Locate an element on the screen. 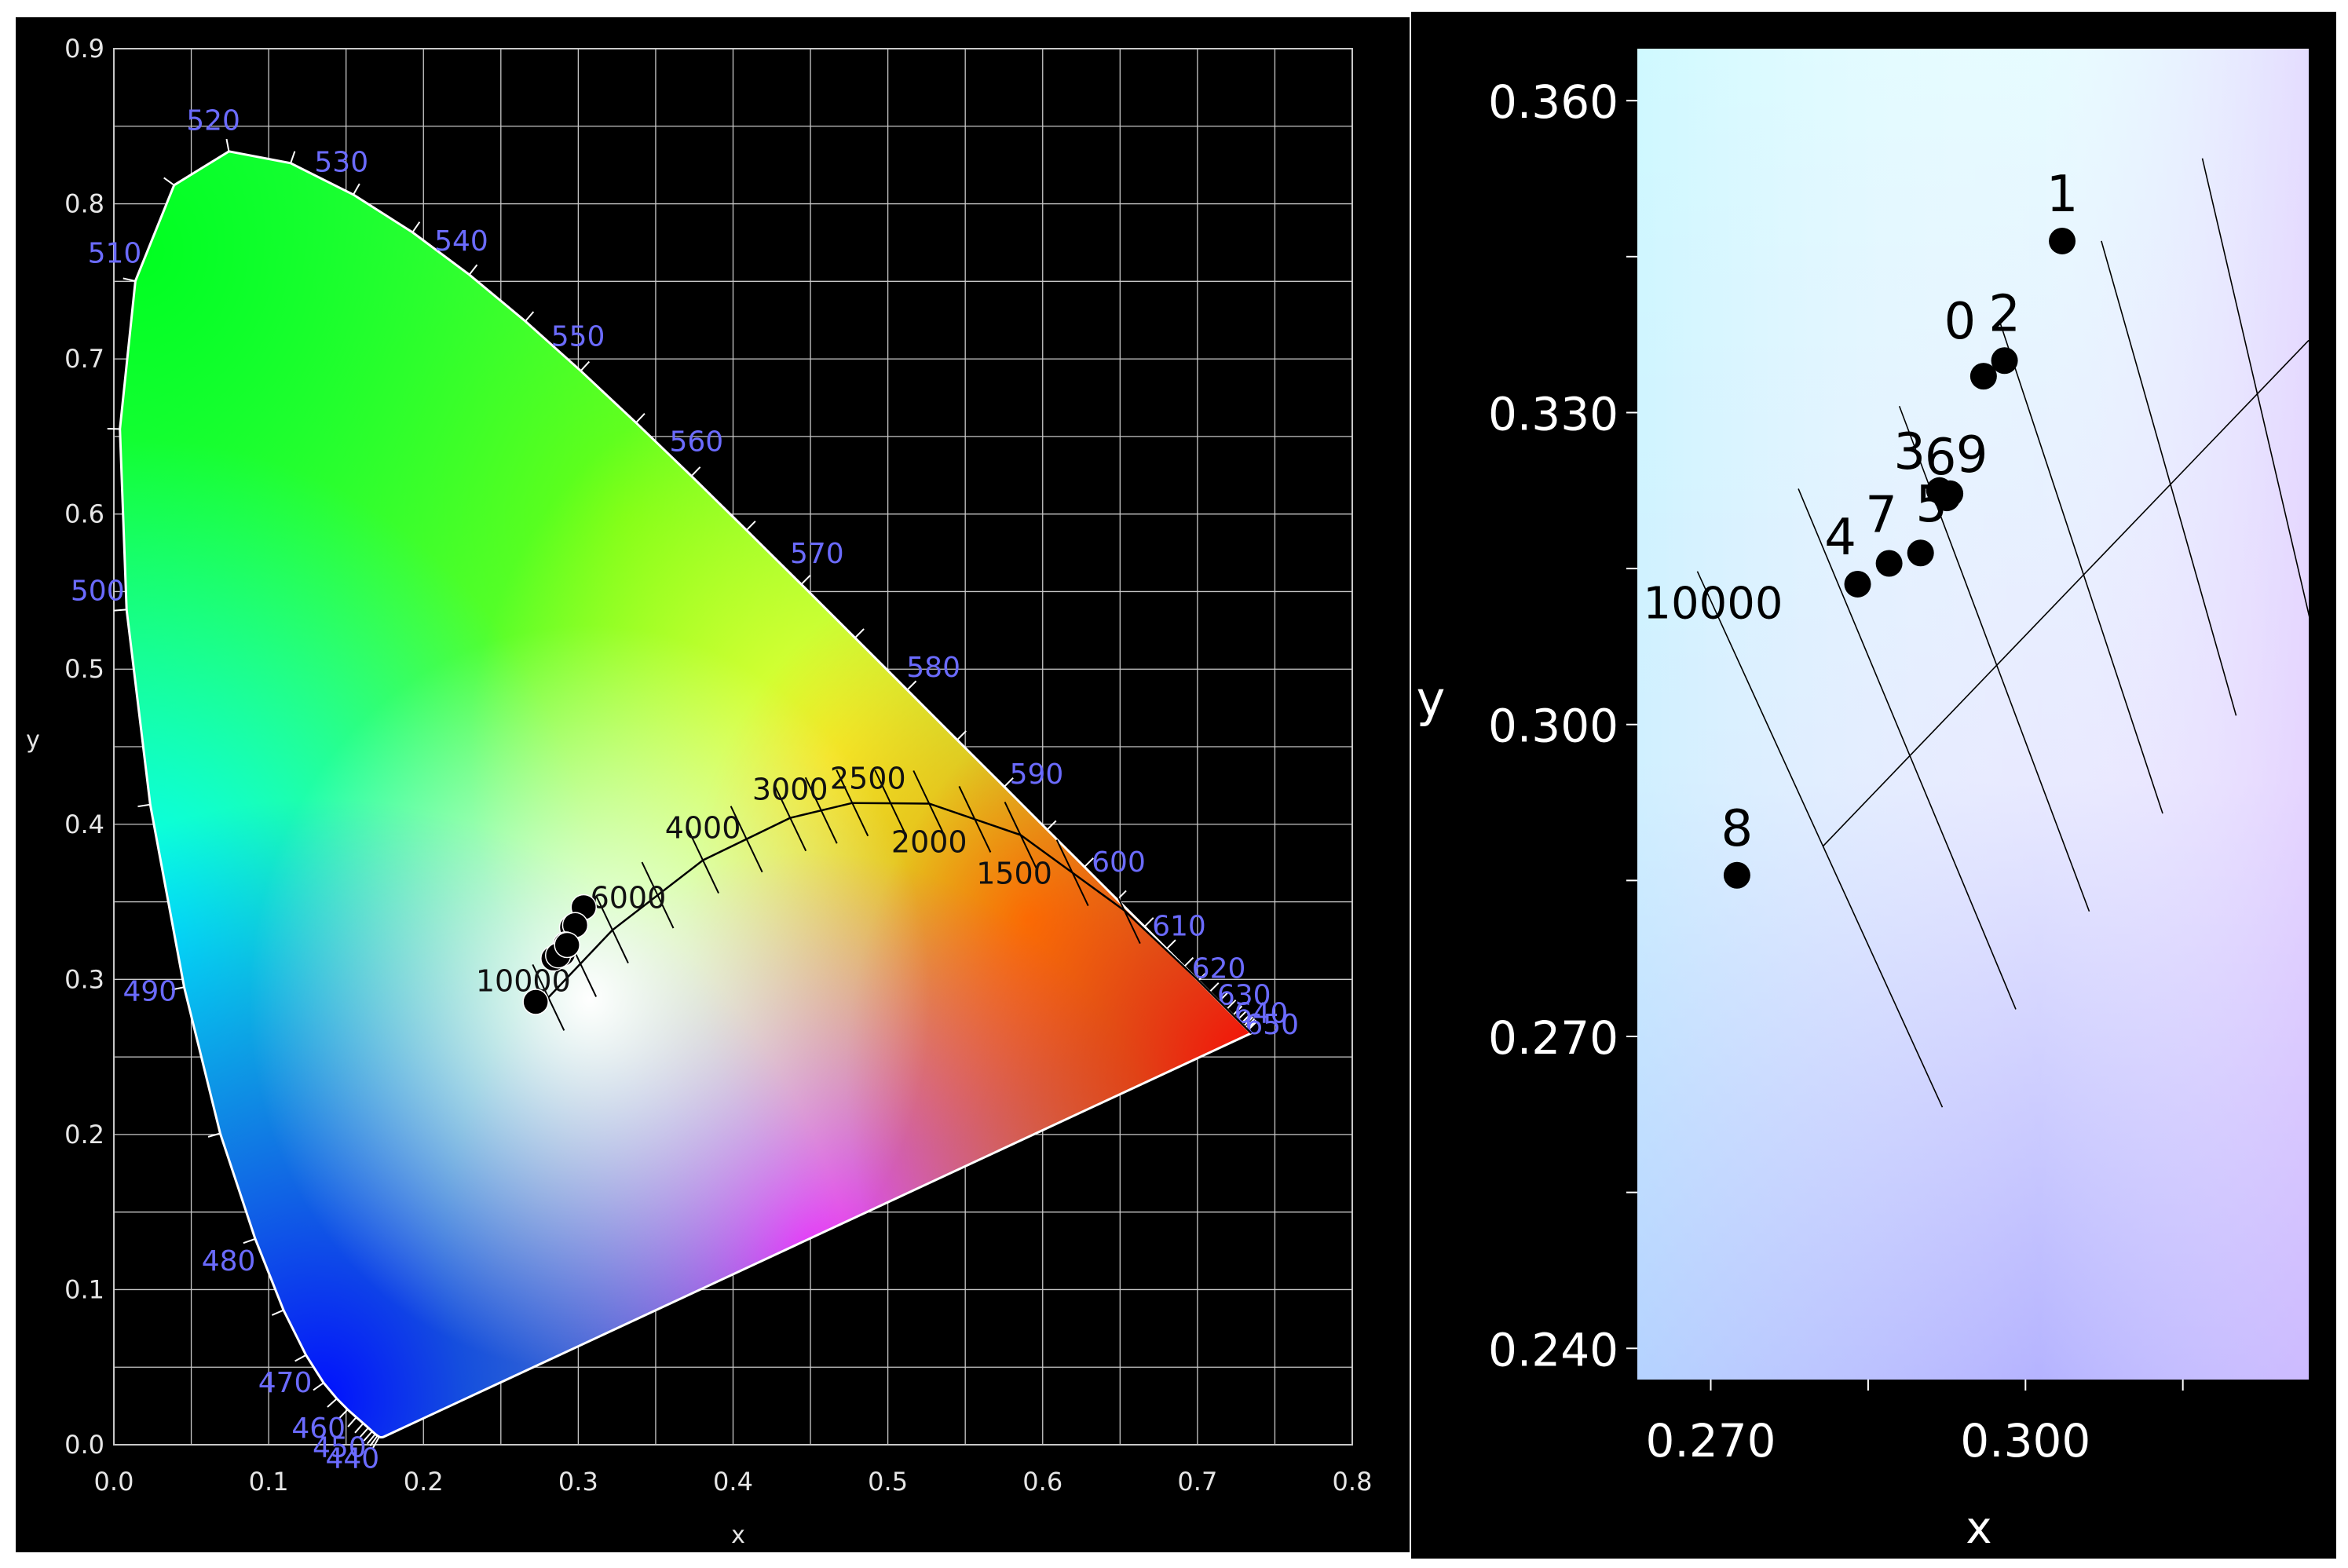  y-tick-label: 0.6 is located at coordinates (84, 514).